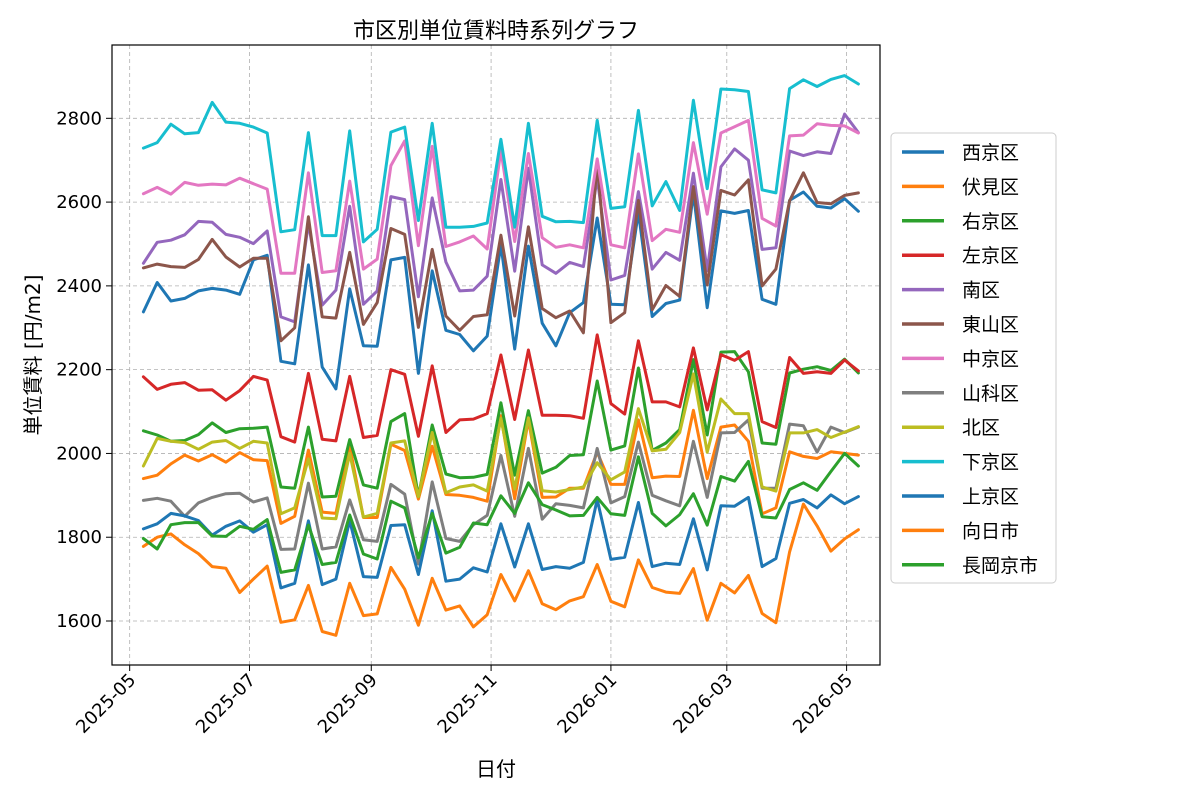 The width and height of the screenshot is (1200, 800). I want to click on x-tick-label: 2026-01, so click(587, 704).